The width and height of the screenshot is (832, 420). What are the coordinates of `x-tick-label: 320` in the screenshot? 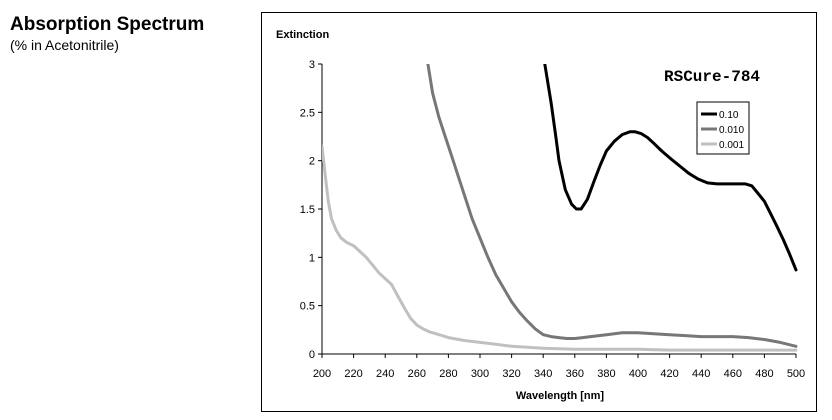 It's located at (511, 374).